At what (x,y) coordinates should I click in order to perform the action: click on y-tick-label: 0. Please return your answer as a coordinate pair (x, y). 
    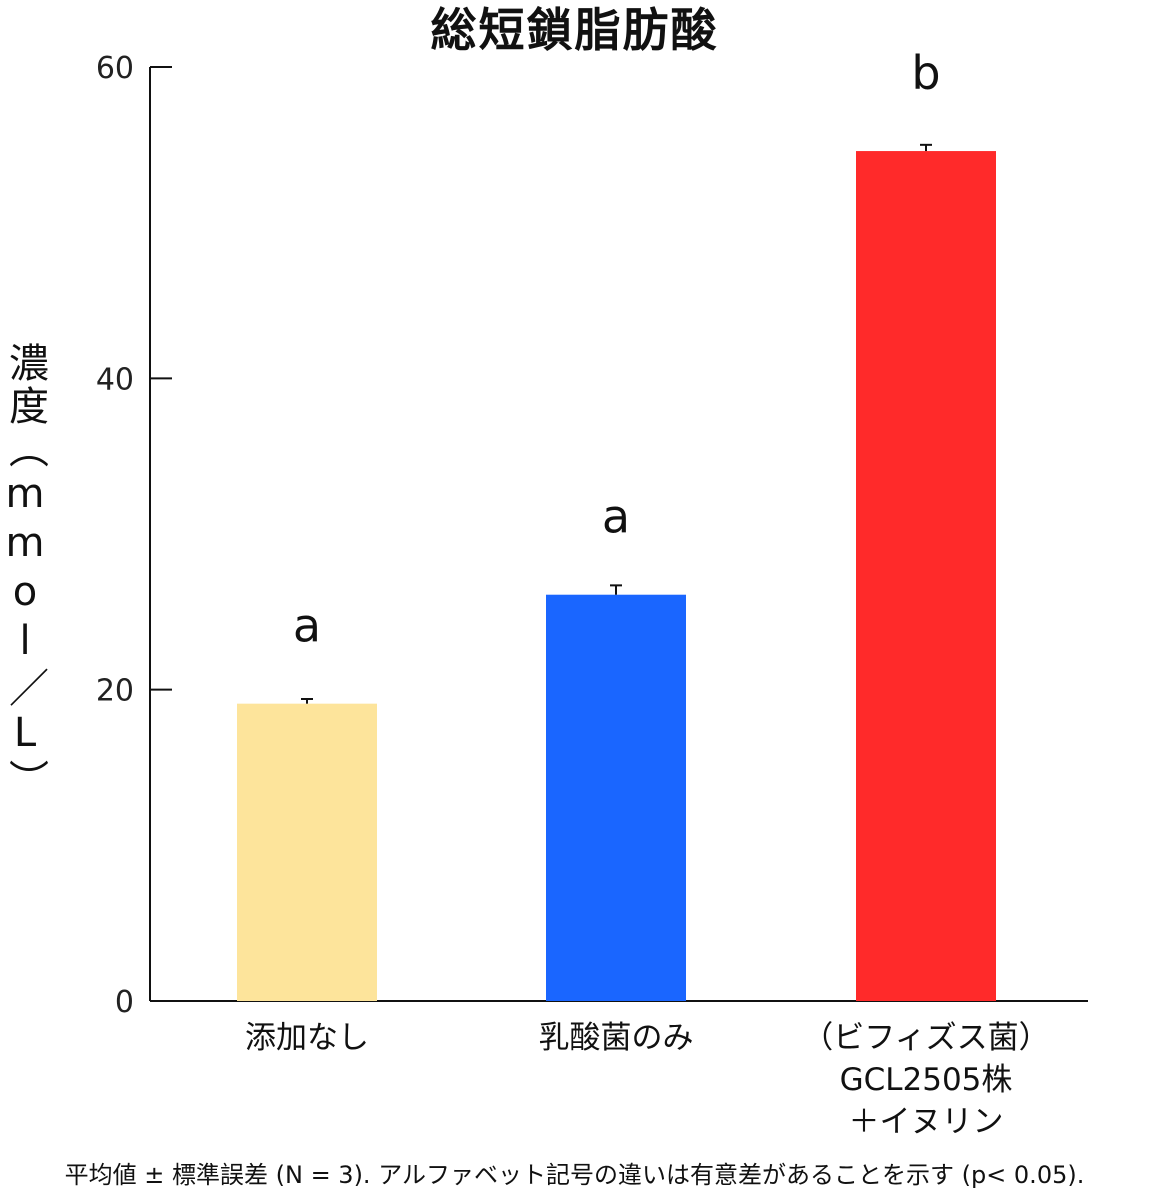
    Looking at the image, I should click on (124, 1002).